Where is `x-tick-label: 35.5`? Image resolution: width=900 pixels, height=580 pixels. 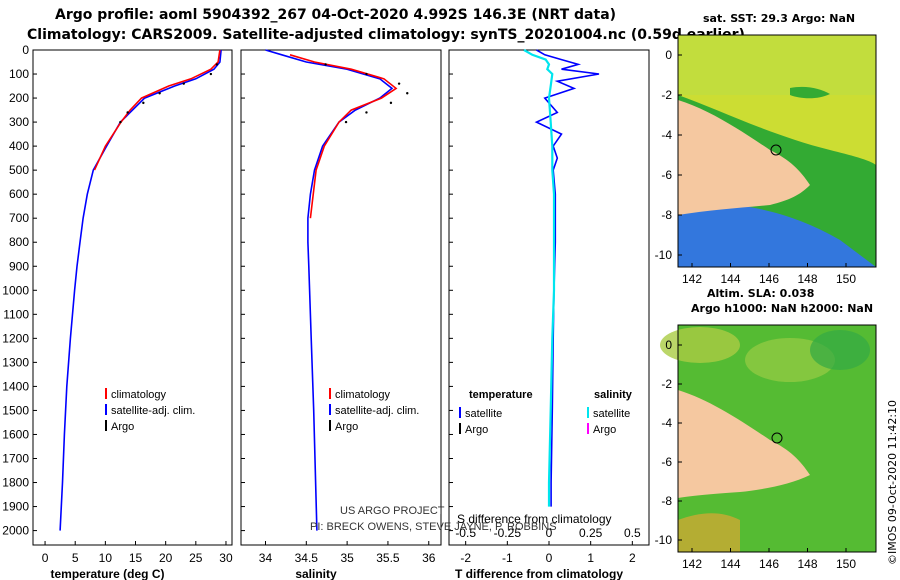
x-tick-label: 35.5 is located at coordinates (388, 558).